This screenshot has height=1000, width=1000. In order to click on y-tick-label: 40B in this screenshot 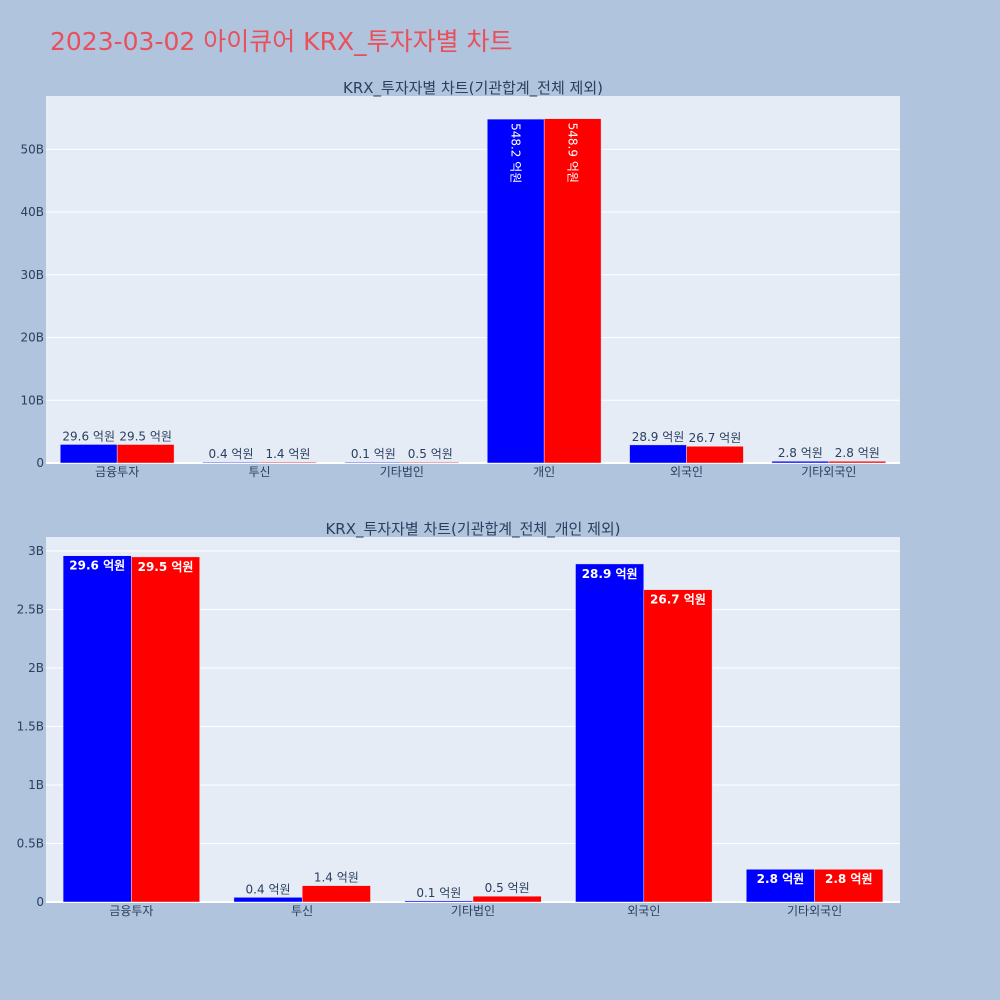, I will do `click(32, 212)`.